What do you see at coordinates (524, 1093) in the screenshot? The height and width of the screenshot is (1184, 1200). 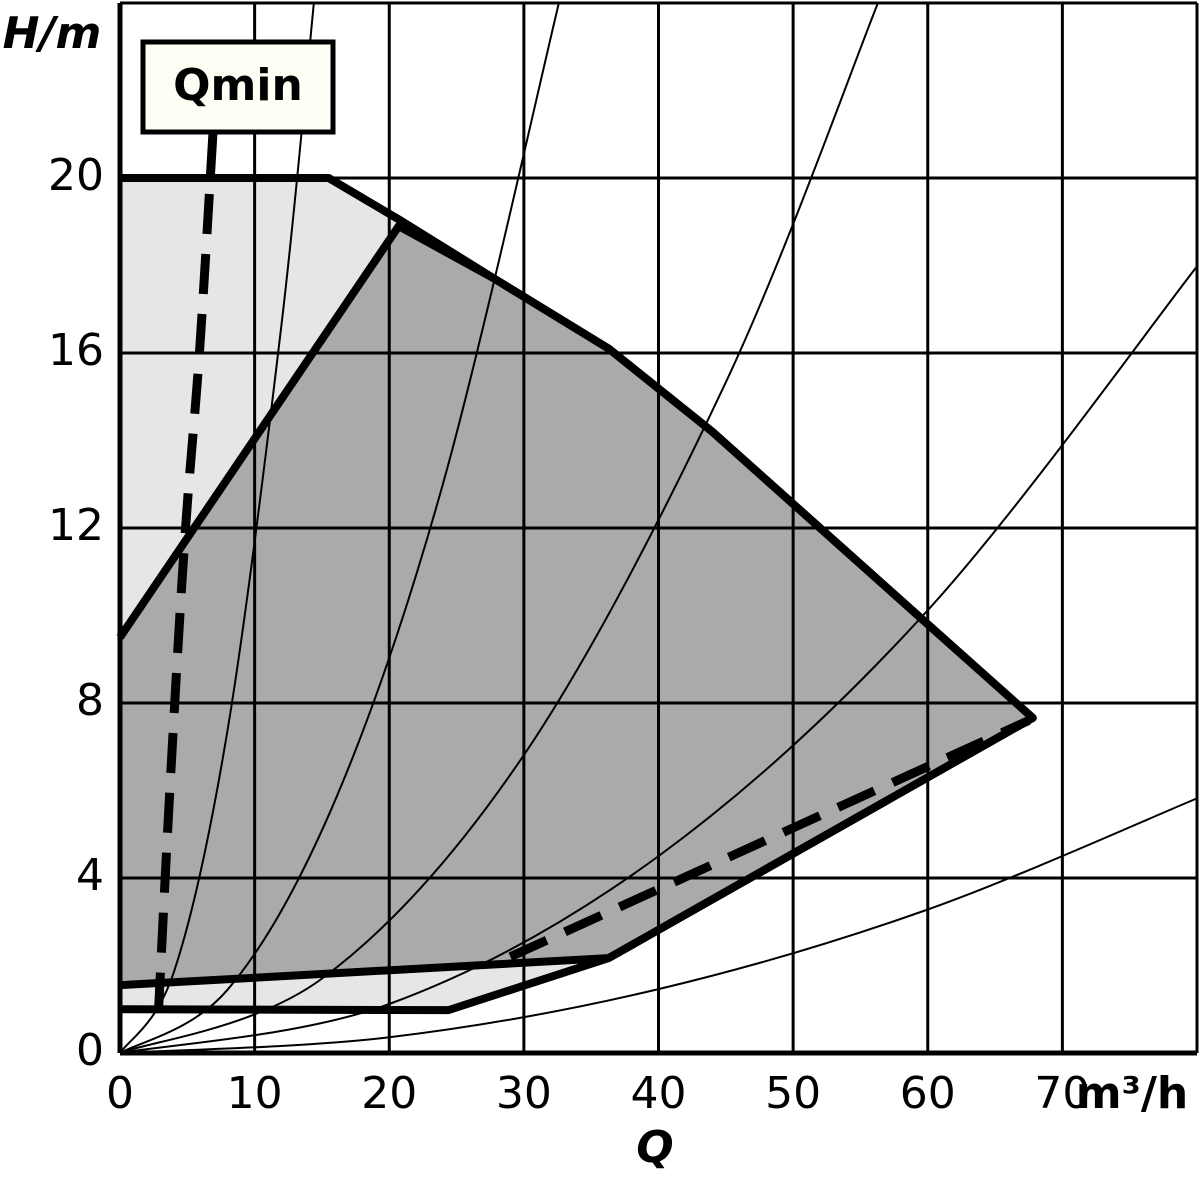 I see `x-tick-label: 30` at bounding box center [524, 1093].